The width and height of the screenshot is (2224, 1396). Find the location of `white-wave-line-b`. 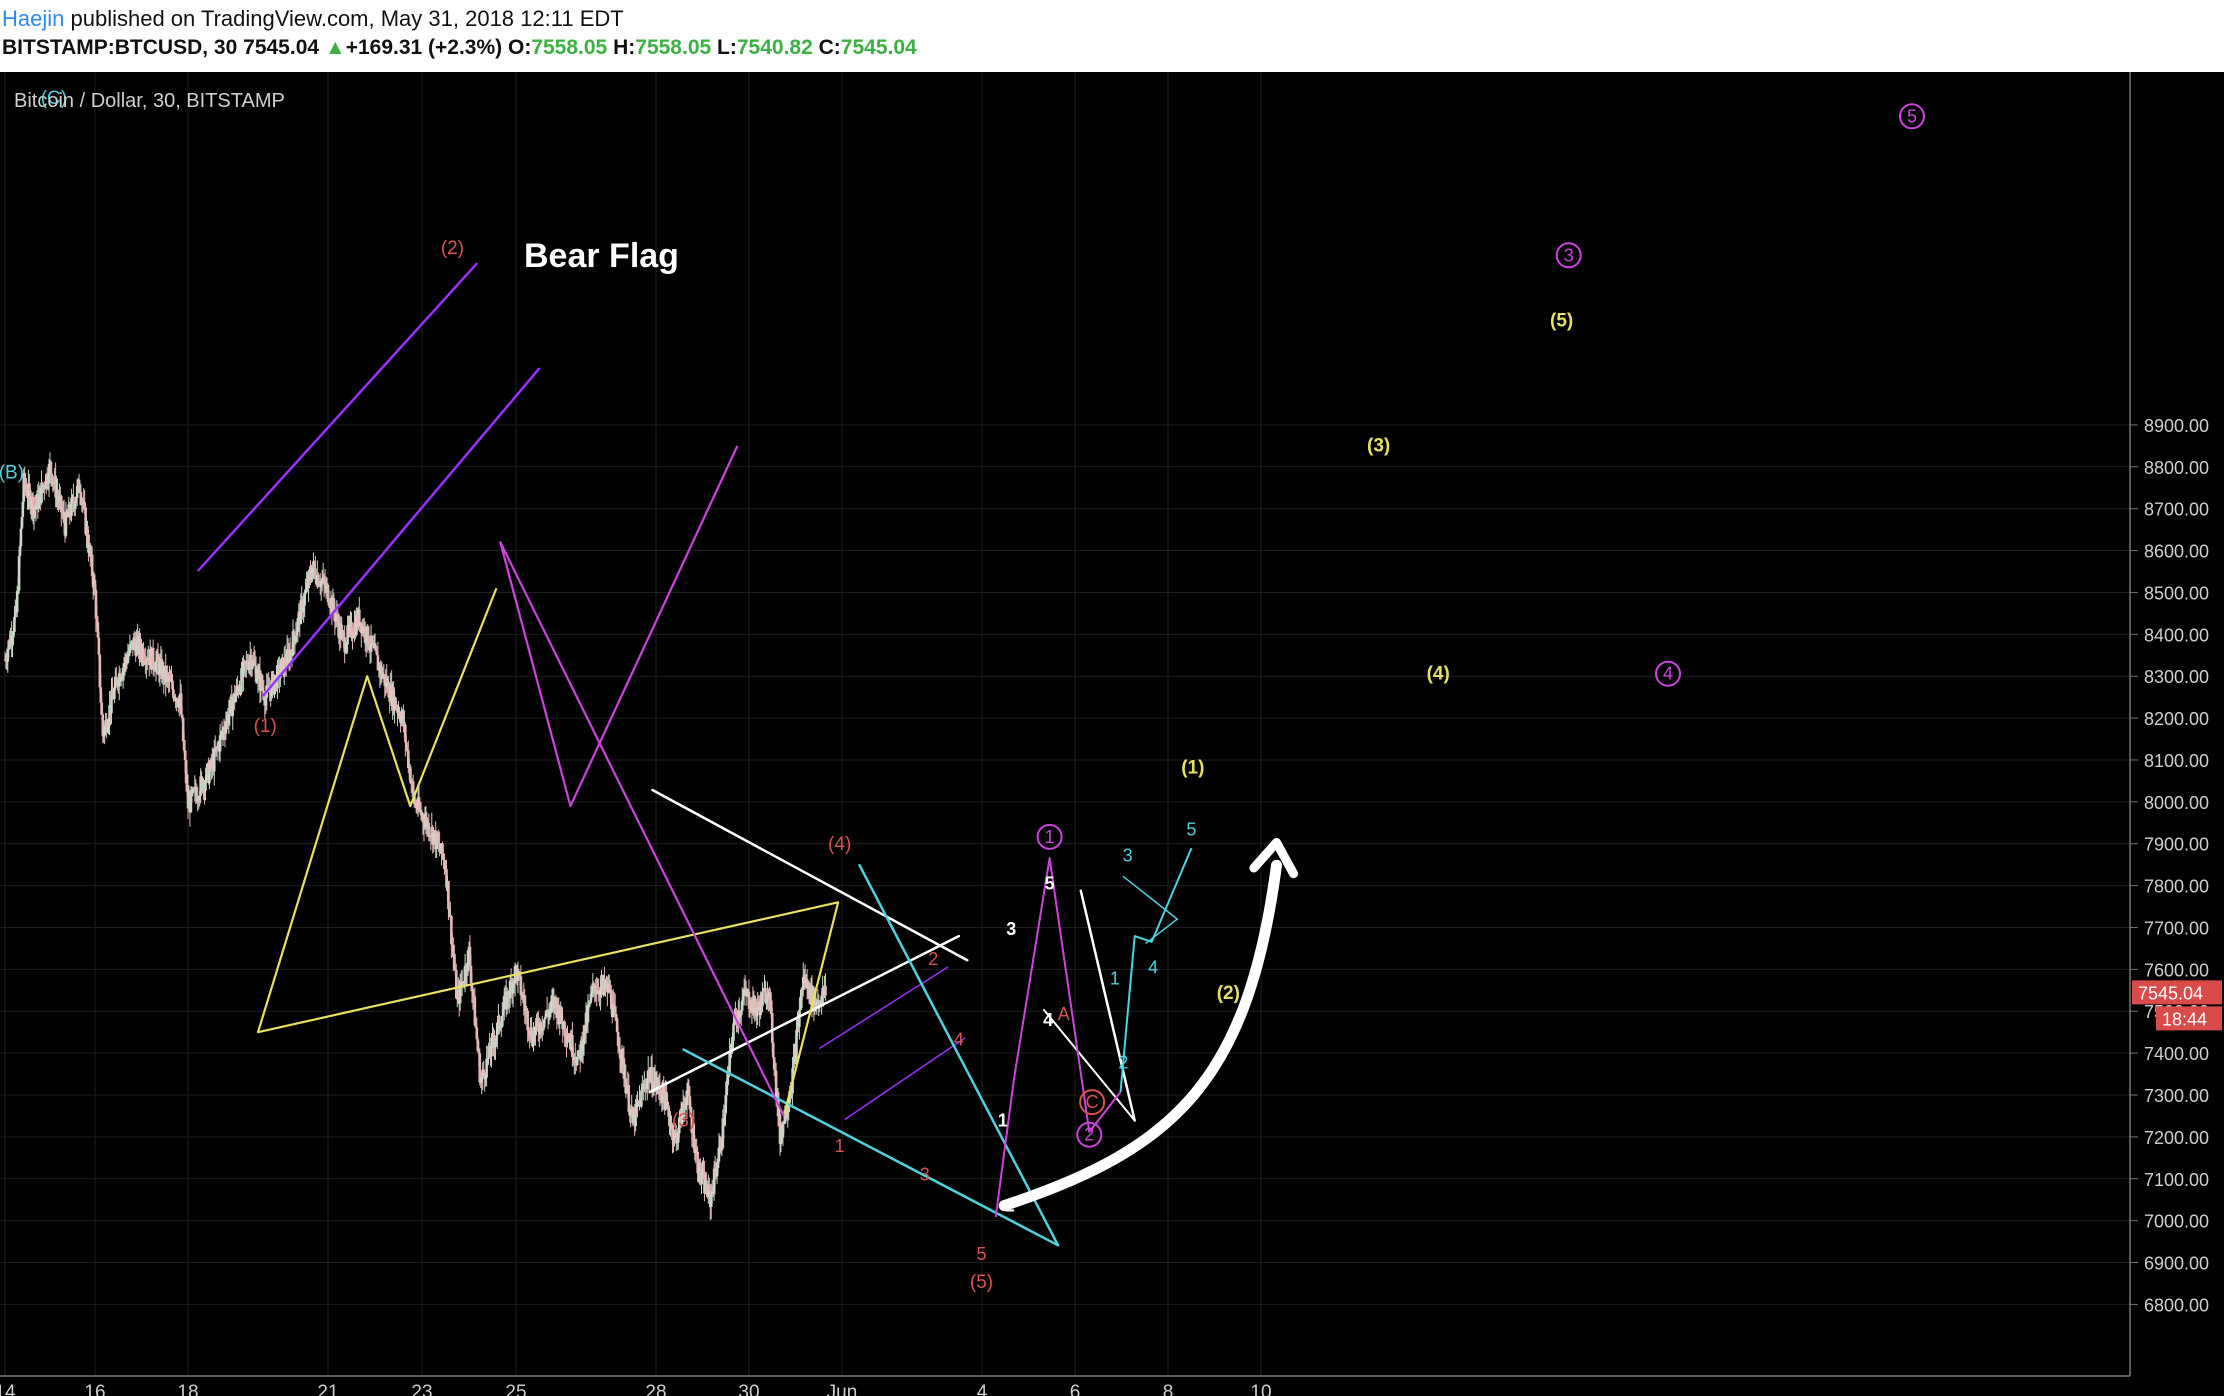

white-wave-line-b is located at coordinates (1089, 1065).